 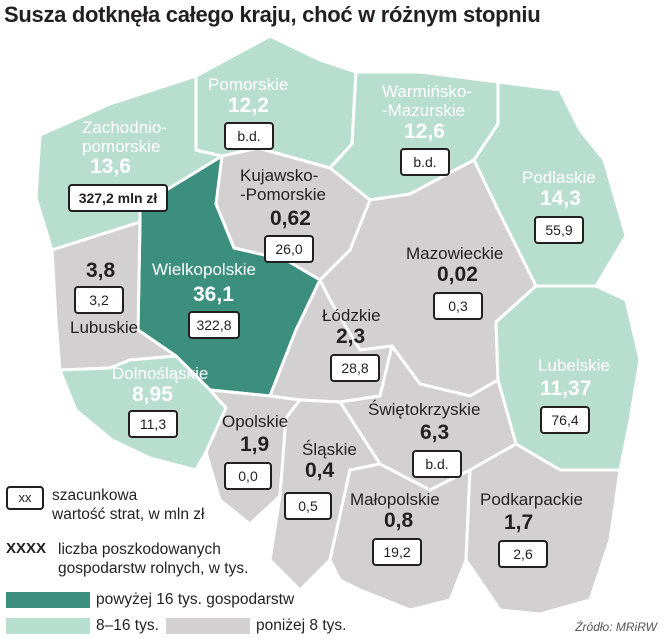 I want to click on label-kujawsko-2: -Pomorskie, so click(x=283, y=194).